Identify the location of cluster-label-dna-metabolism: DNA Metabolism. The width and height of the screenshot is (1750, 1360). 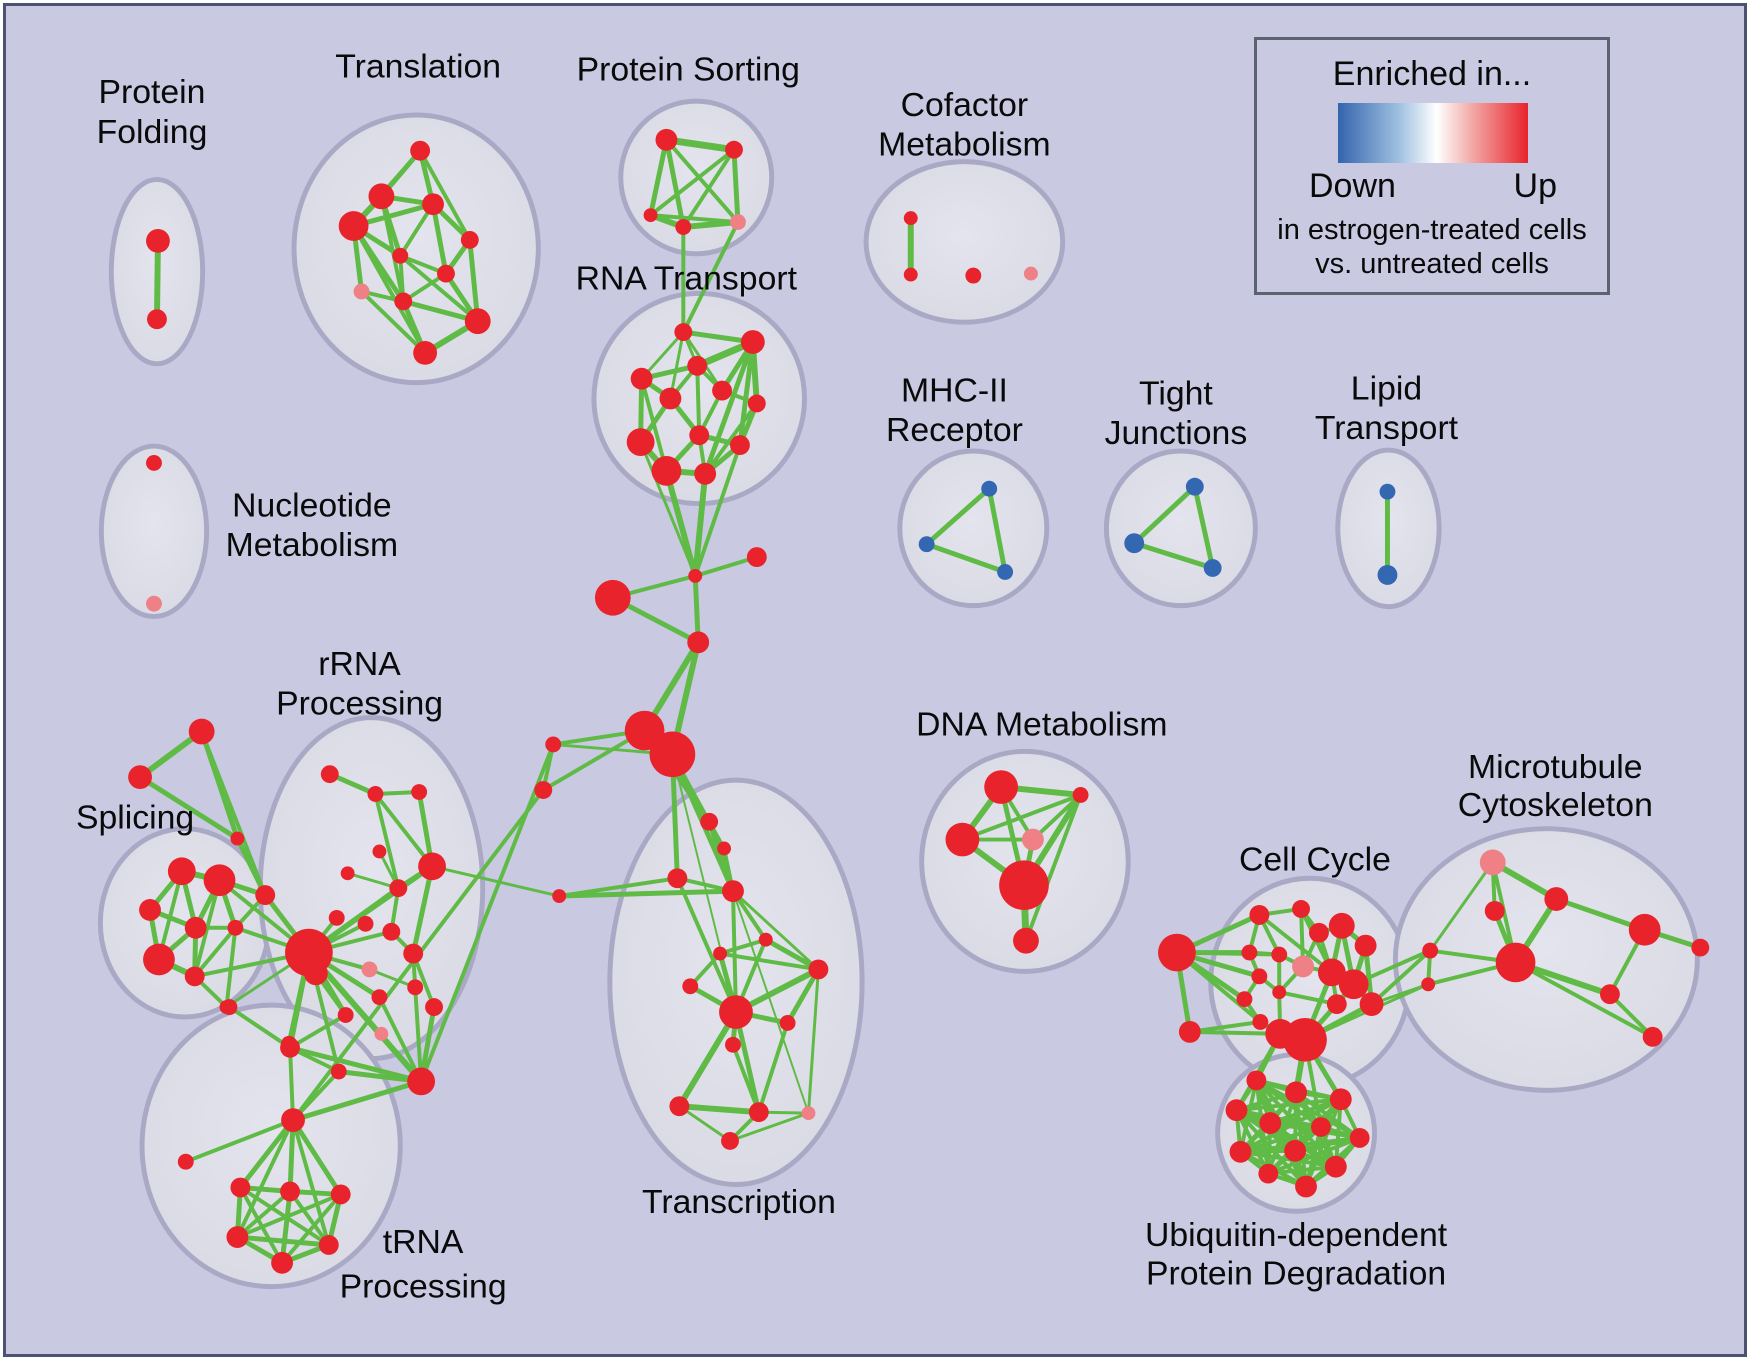
(1041, 725).